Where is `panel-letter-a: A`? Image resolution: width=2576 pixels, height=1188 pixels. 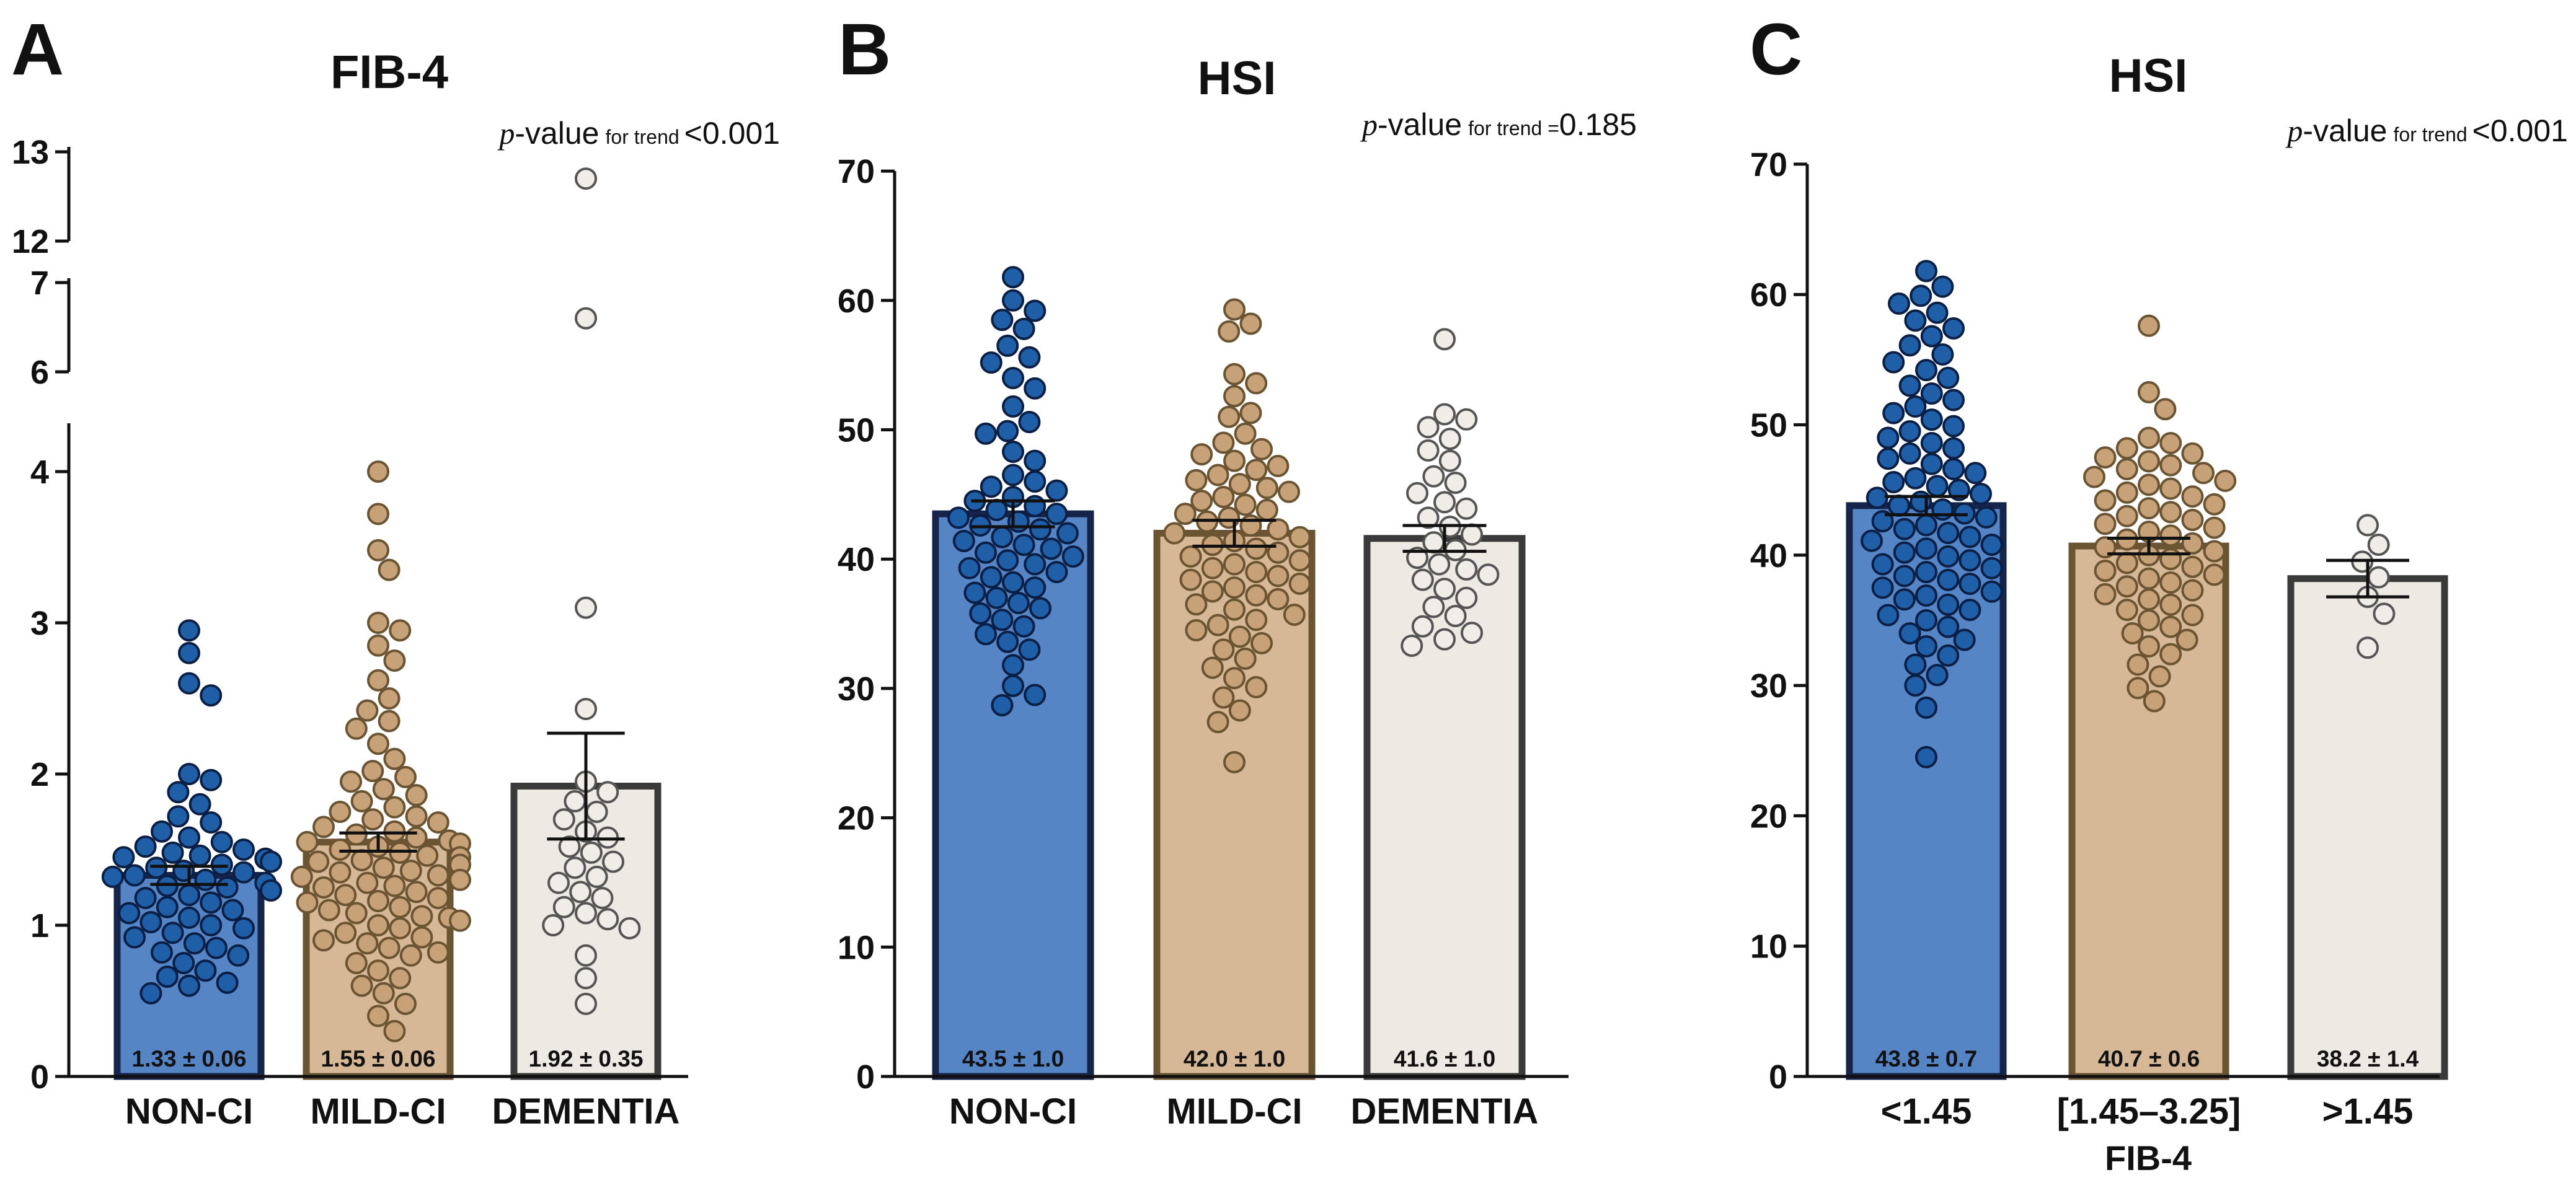
panel-letter-a: A is located at coordinates (38, 49).